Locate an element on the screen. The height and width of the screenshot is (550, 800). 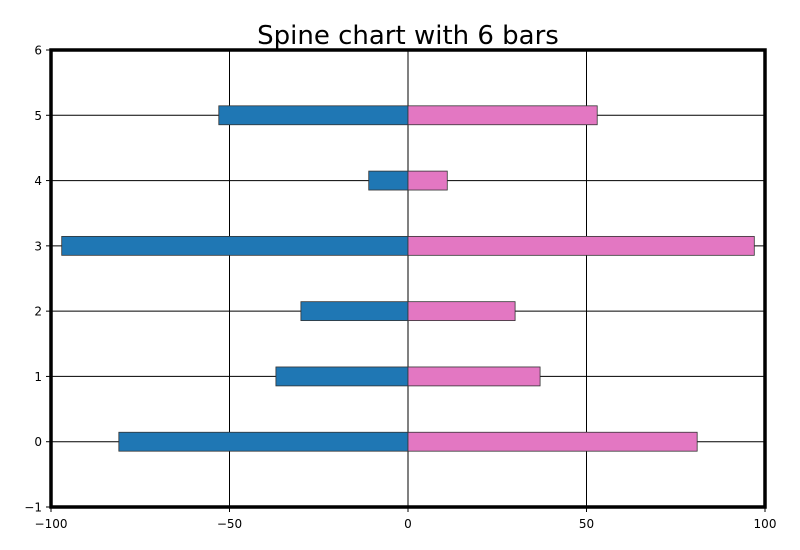
y-tick-label: 3 is located at coordinates (38, 246).